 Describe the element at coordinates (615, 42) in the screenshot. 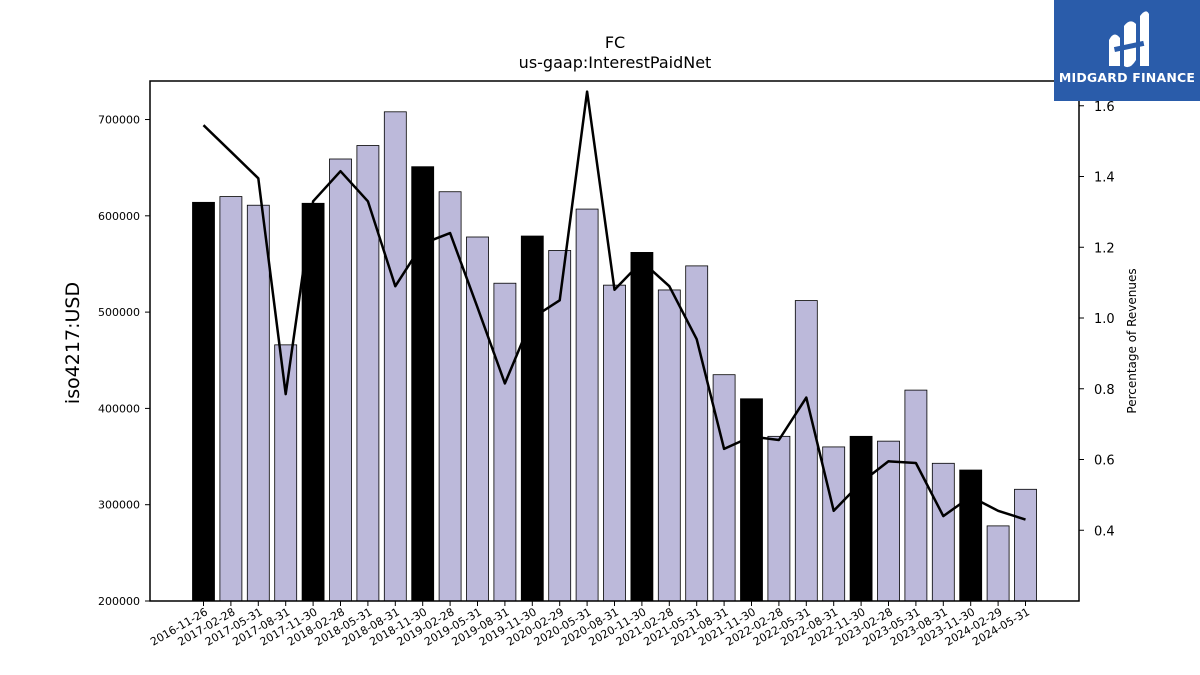

I see `chart-title: FC` at that location.